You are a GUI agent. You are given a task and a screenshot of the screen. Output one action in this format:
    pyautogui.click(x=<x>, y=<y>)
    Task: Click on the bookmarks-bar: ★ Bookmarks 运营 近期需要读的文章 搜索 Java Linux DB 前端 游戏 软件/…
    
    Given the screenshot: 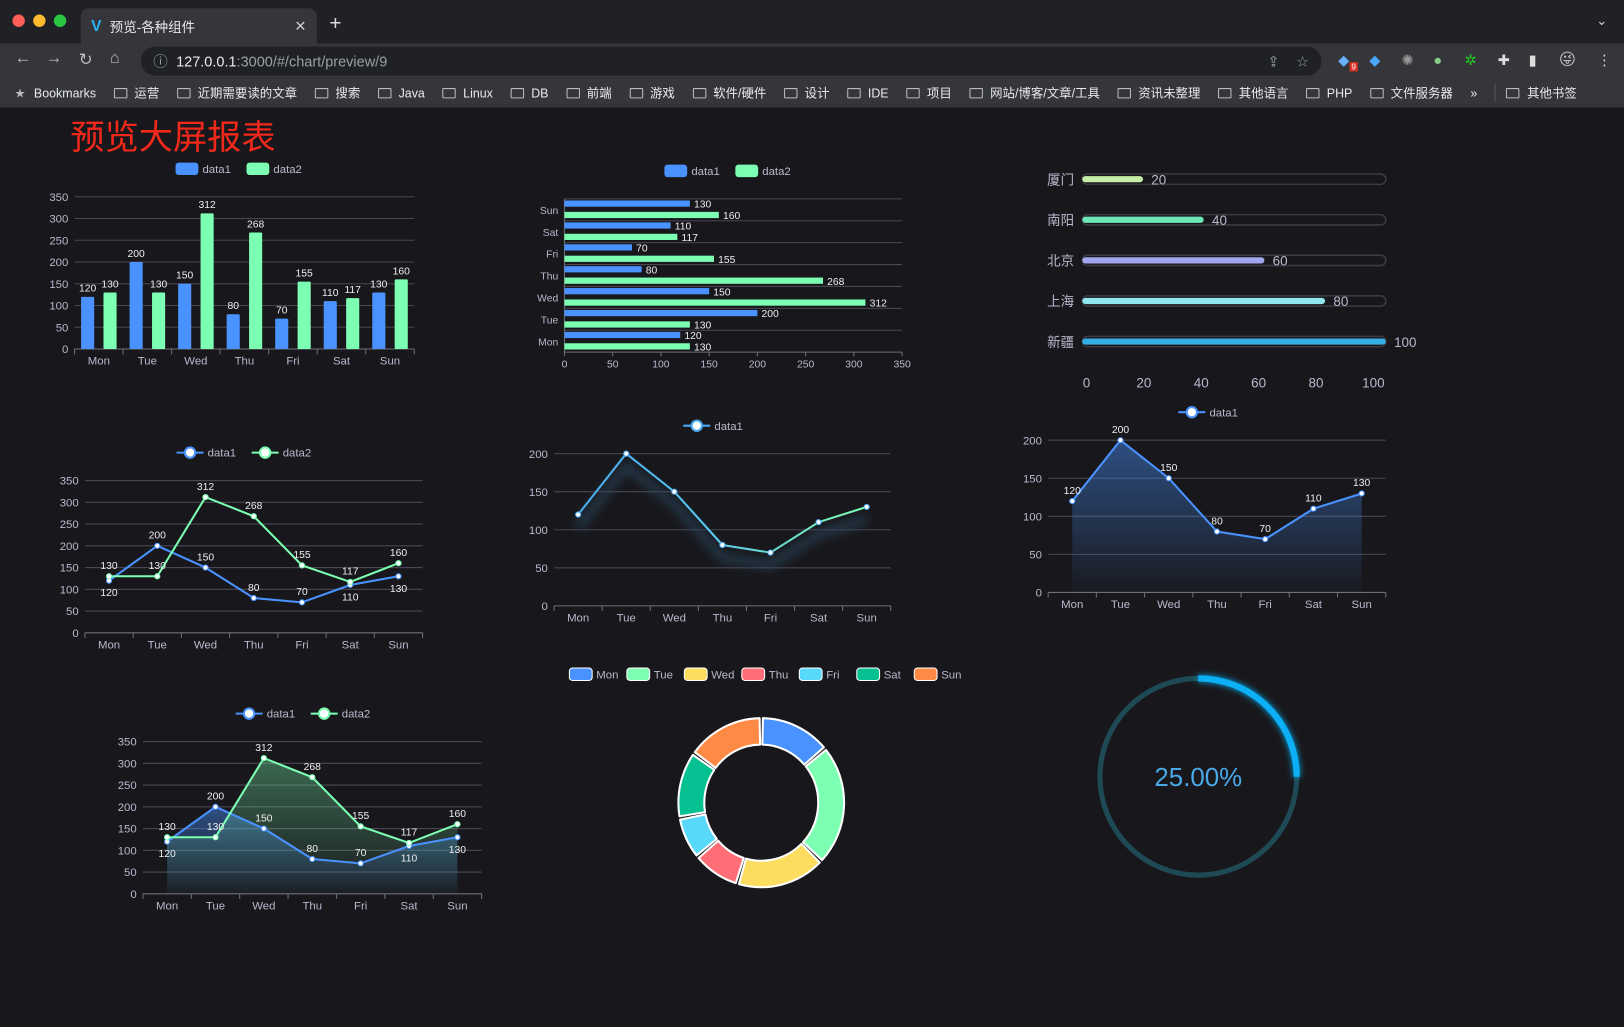 What is the action you would take?
    pyautogui.click(x=812, y=93)
    